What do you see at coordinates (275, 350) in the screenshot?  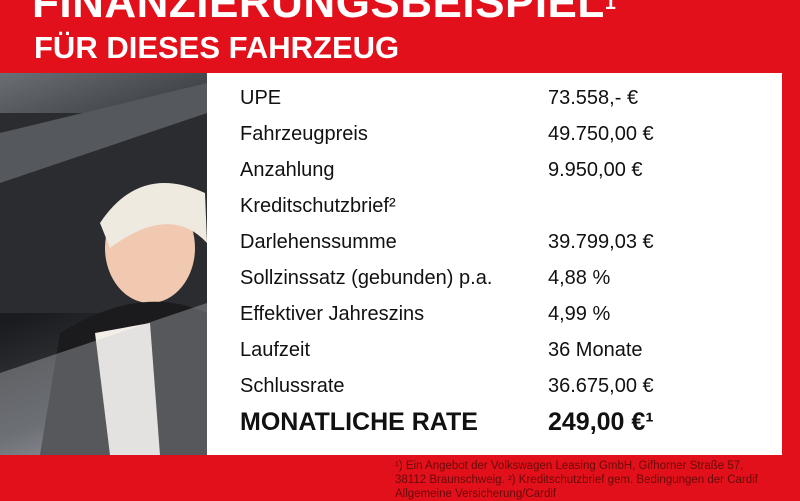 I see `row-label: Laufzeit` at bounding box center [275, 350].